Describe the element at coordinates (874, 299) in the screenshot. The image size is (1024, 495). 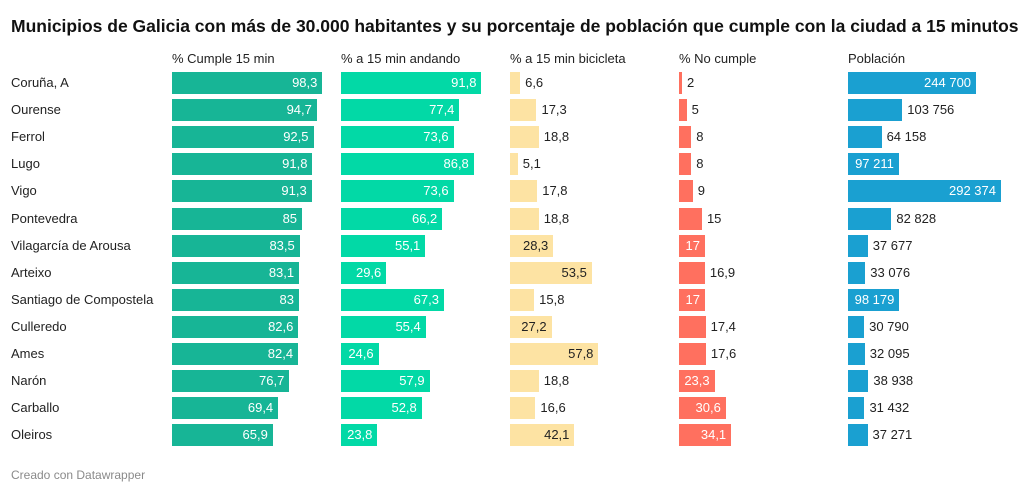
I see `value-label: 98 179` at that location.